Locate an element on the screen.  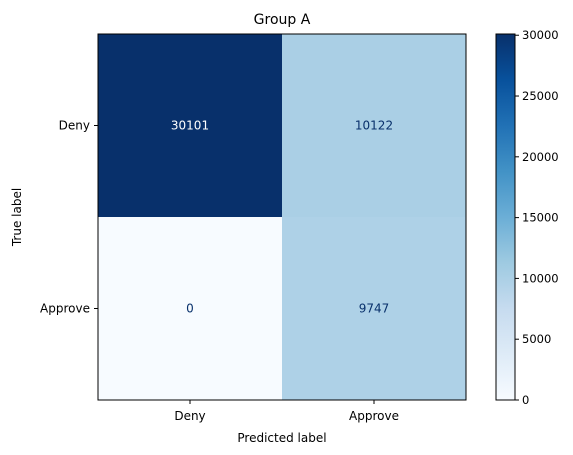
cell-value-label: 0 is located at coordinates (190, 309).